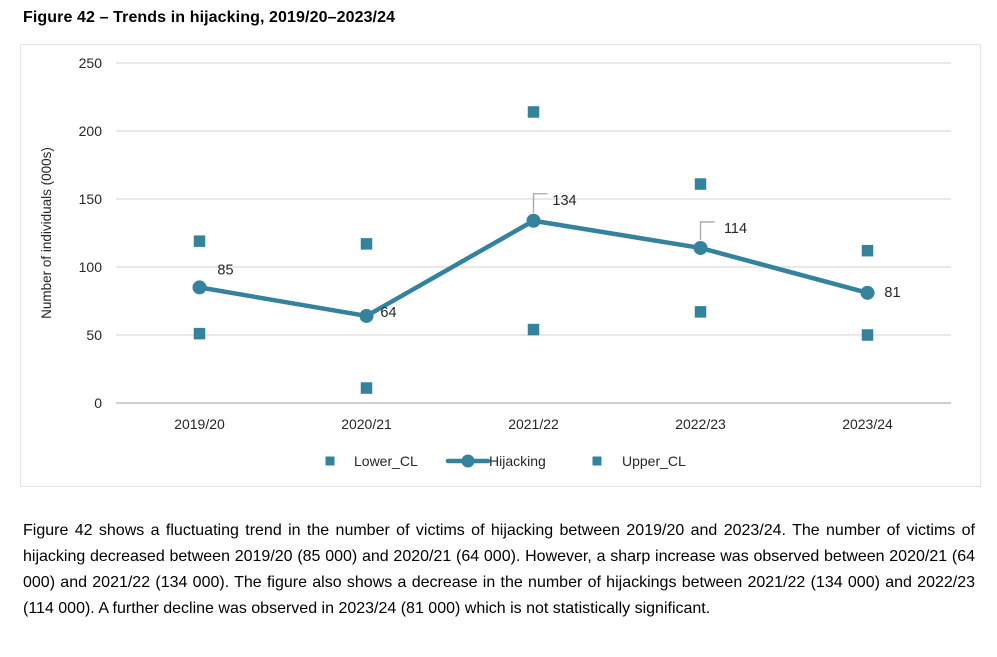 This screenshot has width=997, height=657. What do you see at coordinates (330, 461) in the screenshot?
I see `legend-swatch-lower-cl` at bounding box center [330, 461].